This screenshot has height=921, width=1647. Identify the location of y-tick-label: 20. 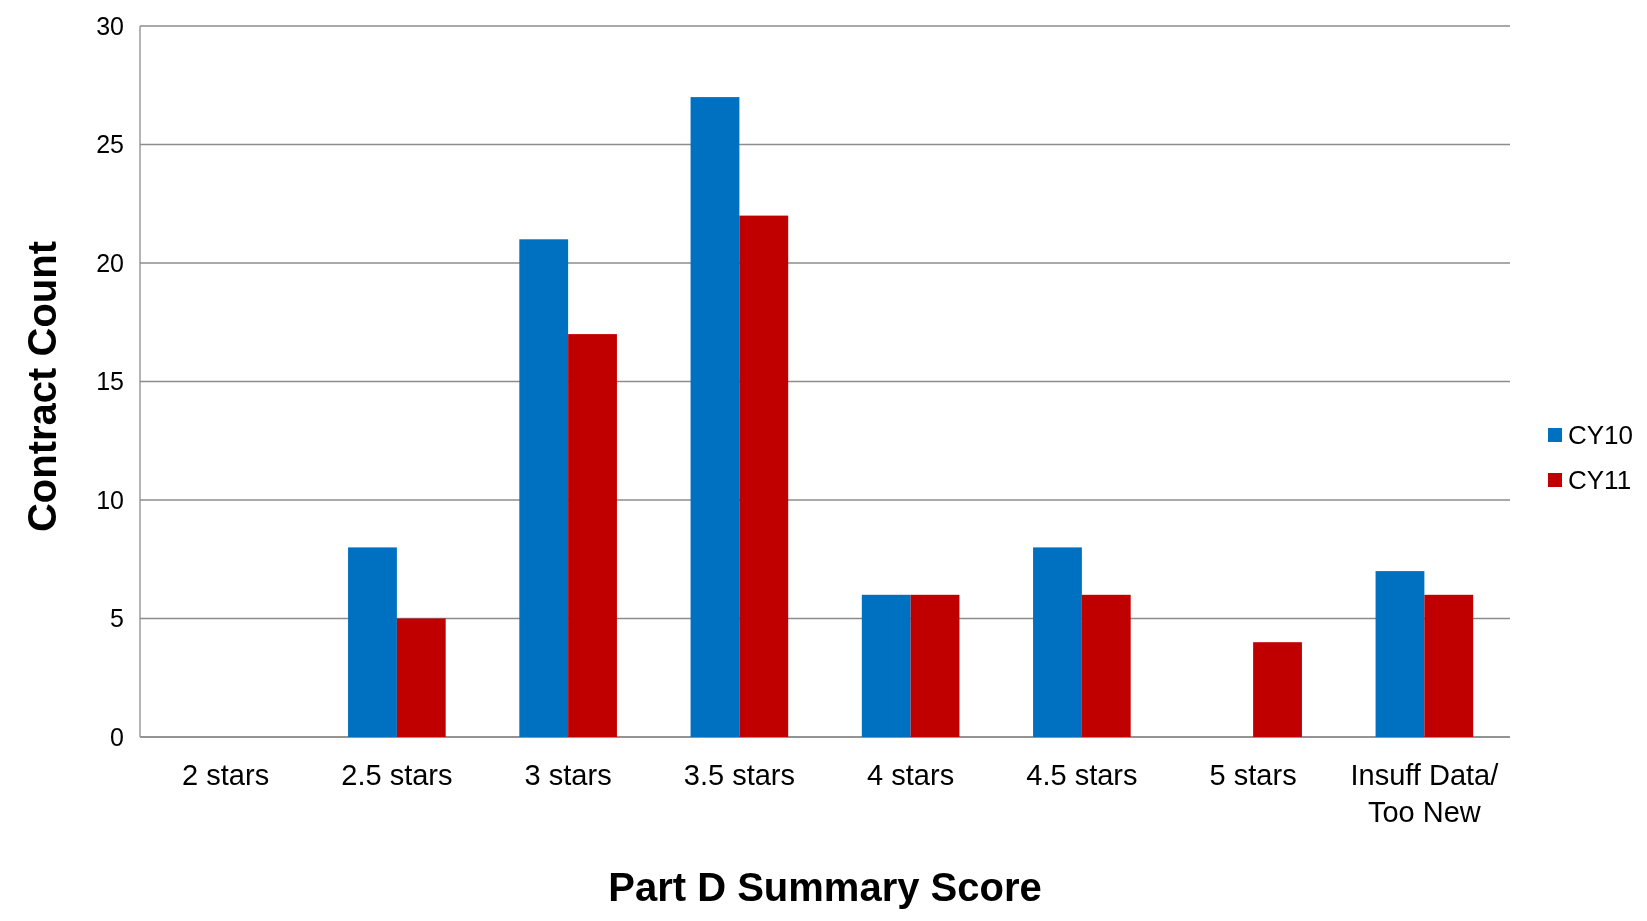
(110, 262).